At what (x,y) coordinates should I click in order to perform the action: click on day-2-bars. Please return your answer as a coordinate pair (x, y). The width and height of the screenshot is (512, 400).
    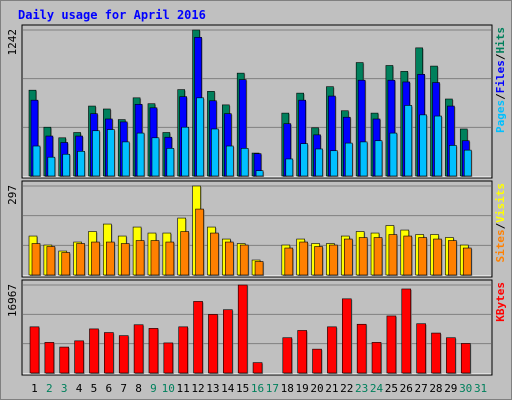
    Looking at the image, I should click on (49, 151).